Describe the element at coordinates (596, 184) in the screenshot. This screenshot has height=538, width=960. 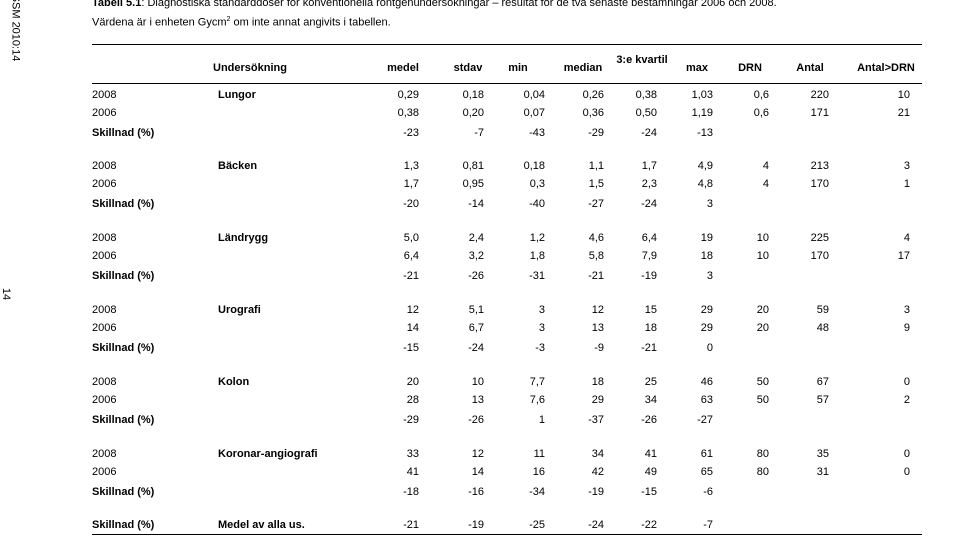
I see `table-cell: 1,5` at that location.